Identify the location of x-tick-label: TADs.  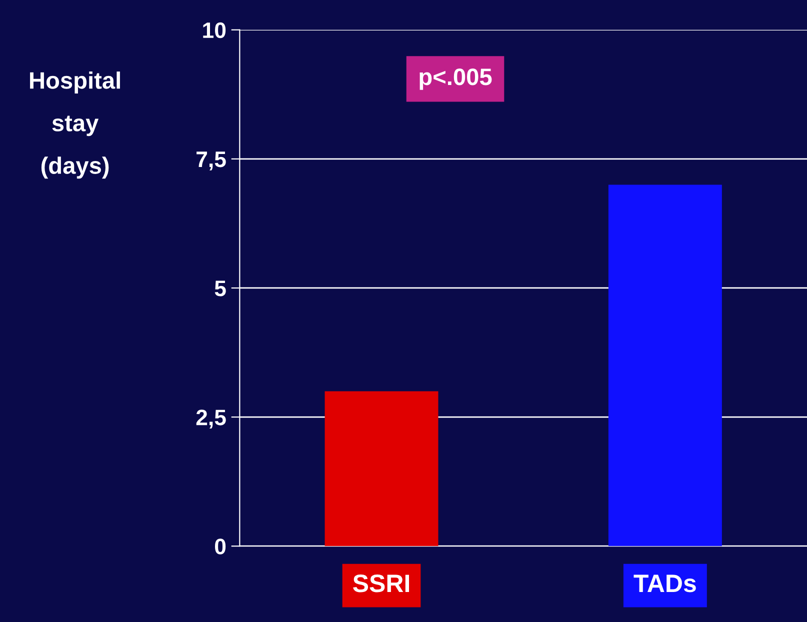
(665, 583).